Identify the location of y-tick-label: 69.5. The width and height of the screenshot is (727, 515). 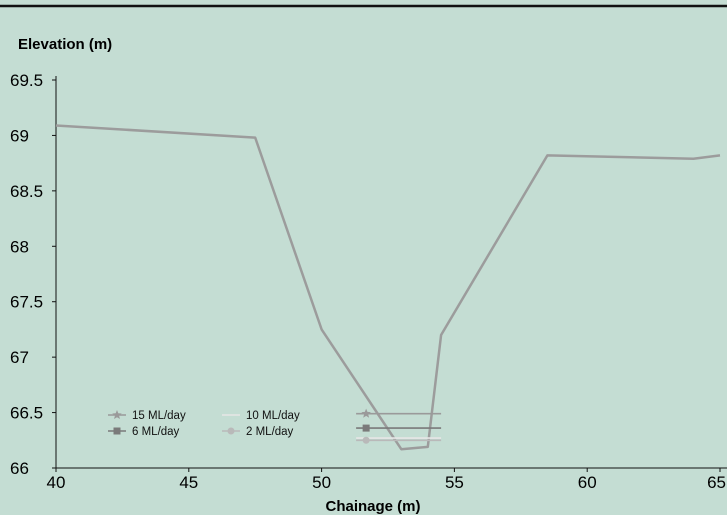
(26, 80).